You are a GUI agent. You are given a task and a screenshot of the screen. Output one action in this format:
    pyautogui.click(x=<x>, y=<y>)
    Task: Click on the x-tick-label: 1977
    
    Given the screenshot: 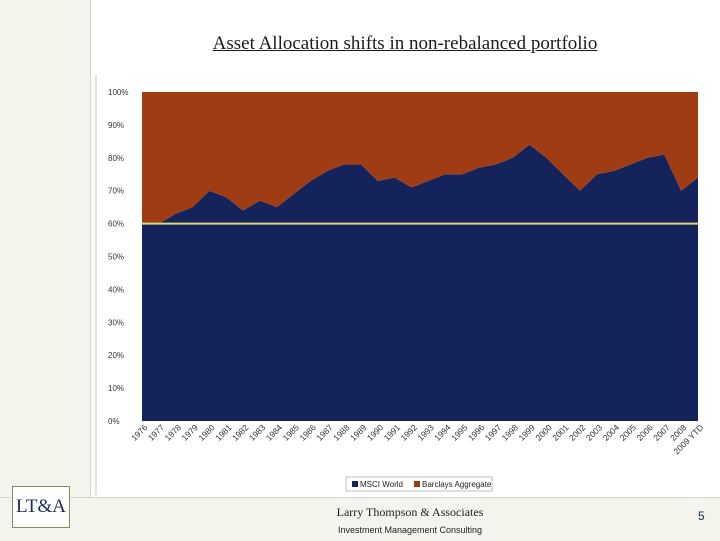 What is the action you would take?
    pyautogui.click(x=156, y=432)
    